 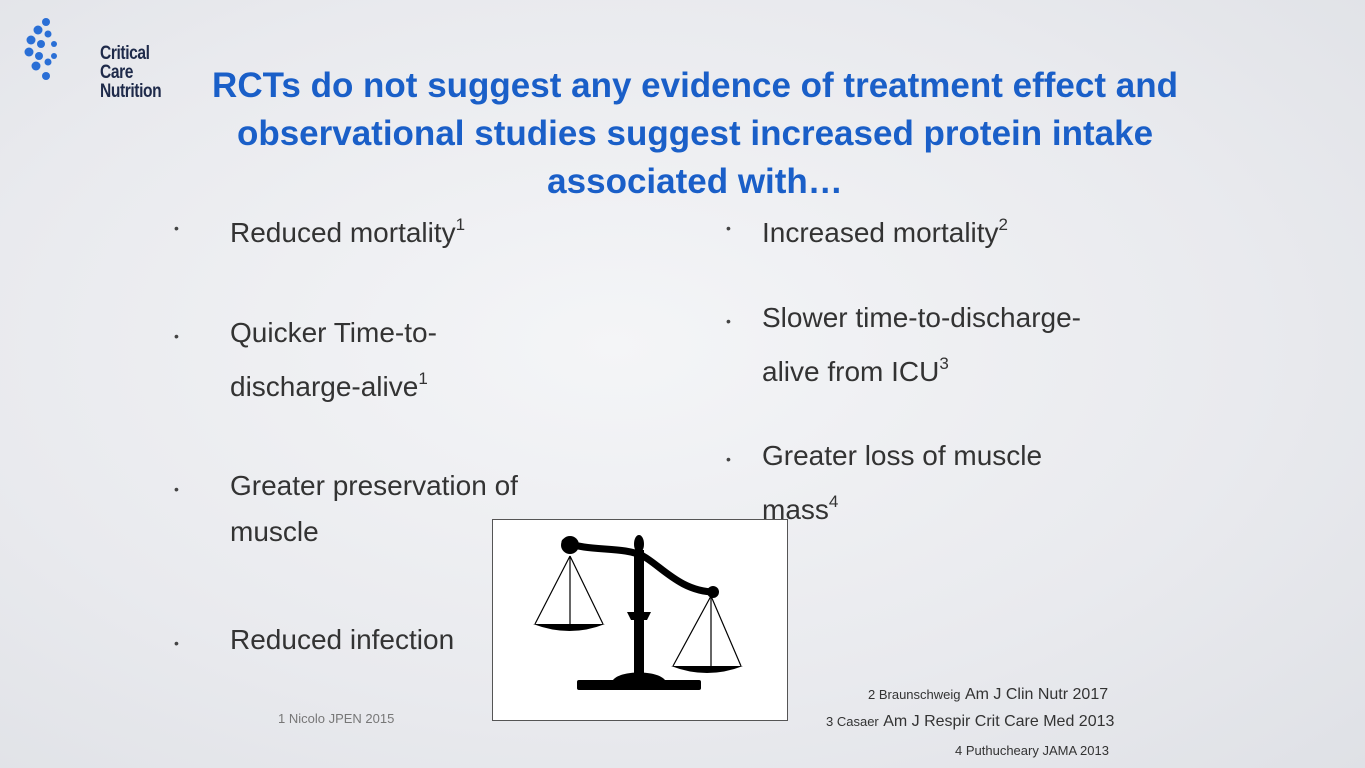 What do you see at coordinates (1003, 224) in the screenshot?
I see `footnote-marker: 2` at bounding box center [1003, 224].